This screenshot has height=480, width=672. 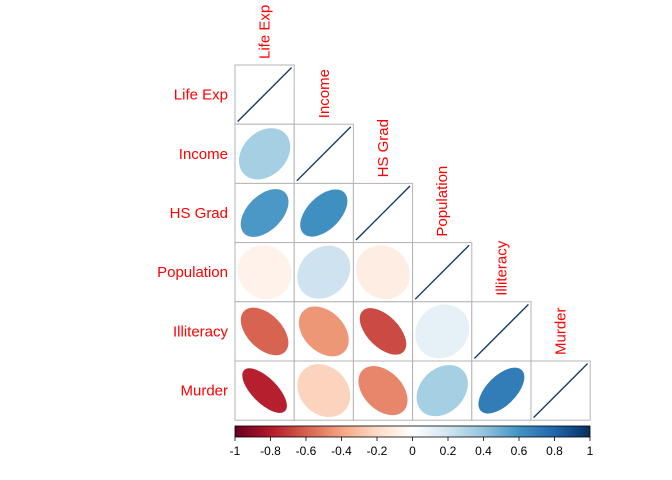 I want to click on colorbar-tick-label: 0.6, so click(x=519, y=451).